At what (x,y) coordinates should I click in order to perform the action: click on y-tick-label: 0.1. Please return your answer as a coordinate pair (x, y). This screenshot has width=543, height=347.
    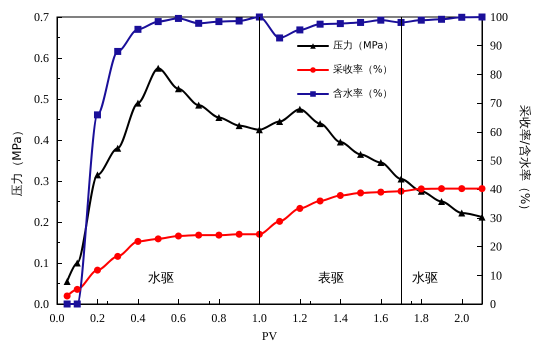
    Looking at the image, I should click on (41, 263).